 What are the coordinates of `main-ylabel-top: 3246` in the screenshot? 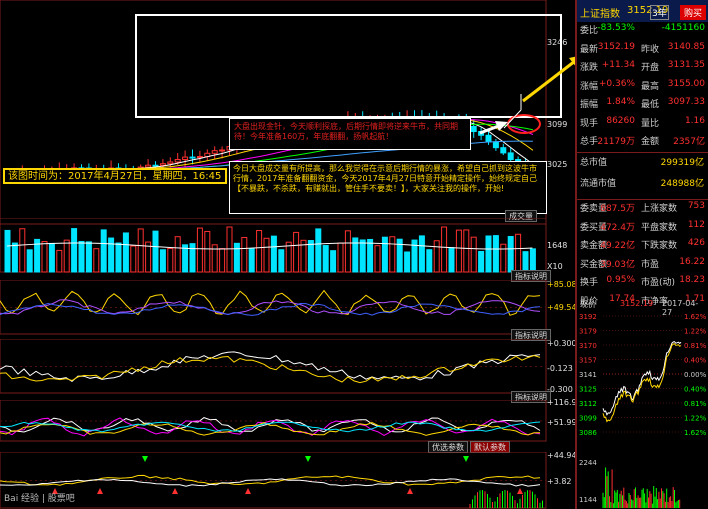 It's located at (557, 42).